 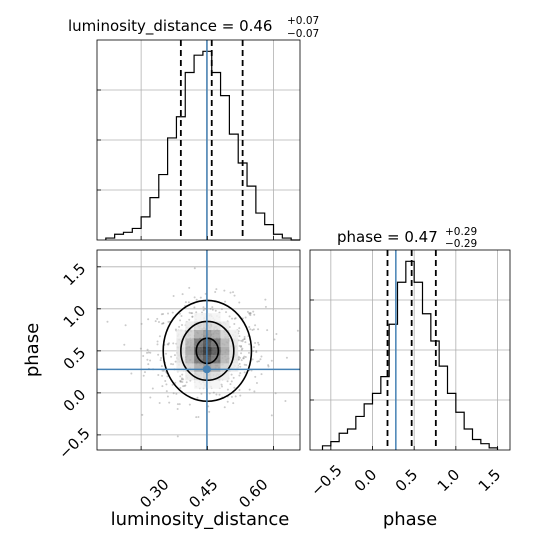 I want to click on density-panel, so click(x=198, y=350).